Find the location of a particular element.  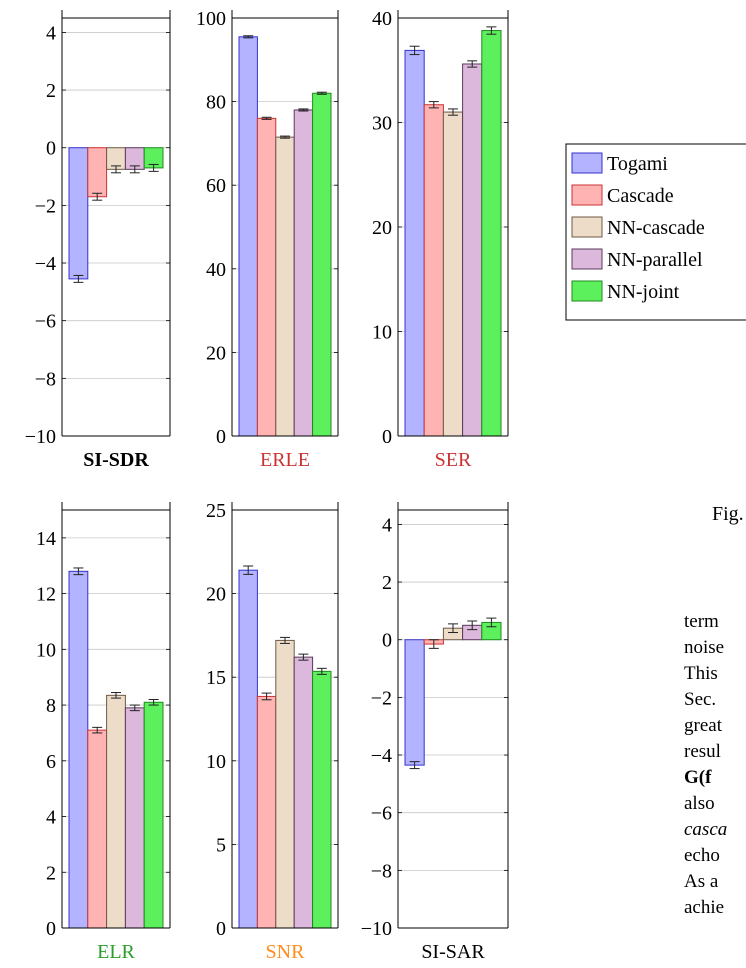

fig-label: Fig. is located at coordinates (728, 514).